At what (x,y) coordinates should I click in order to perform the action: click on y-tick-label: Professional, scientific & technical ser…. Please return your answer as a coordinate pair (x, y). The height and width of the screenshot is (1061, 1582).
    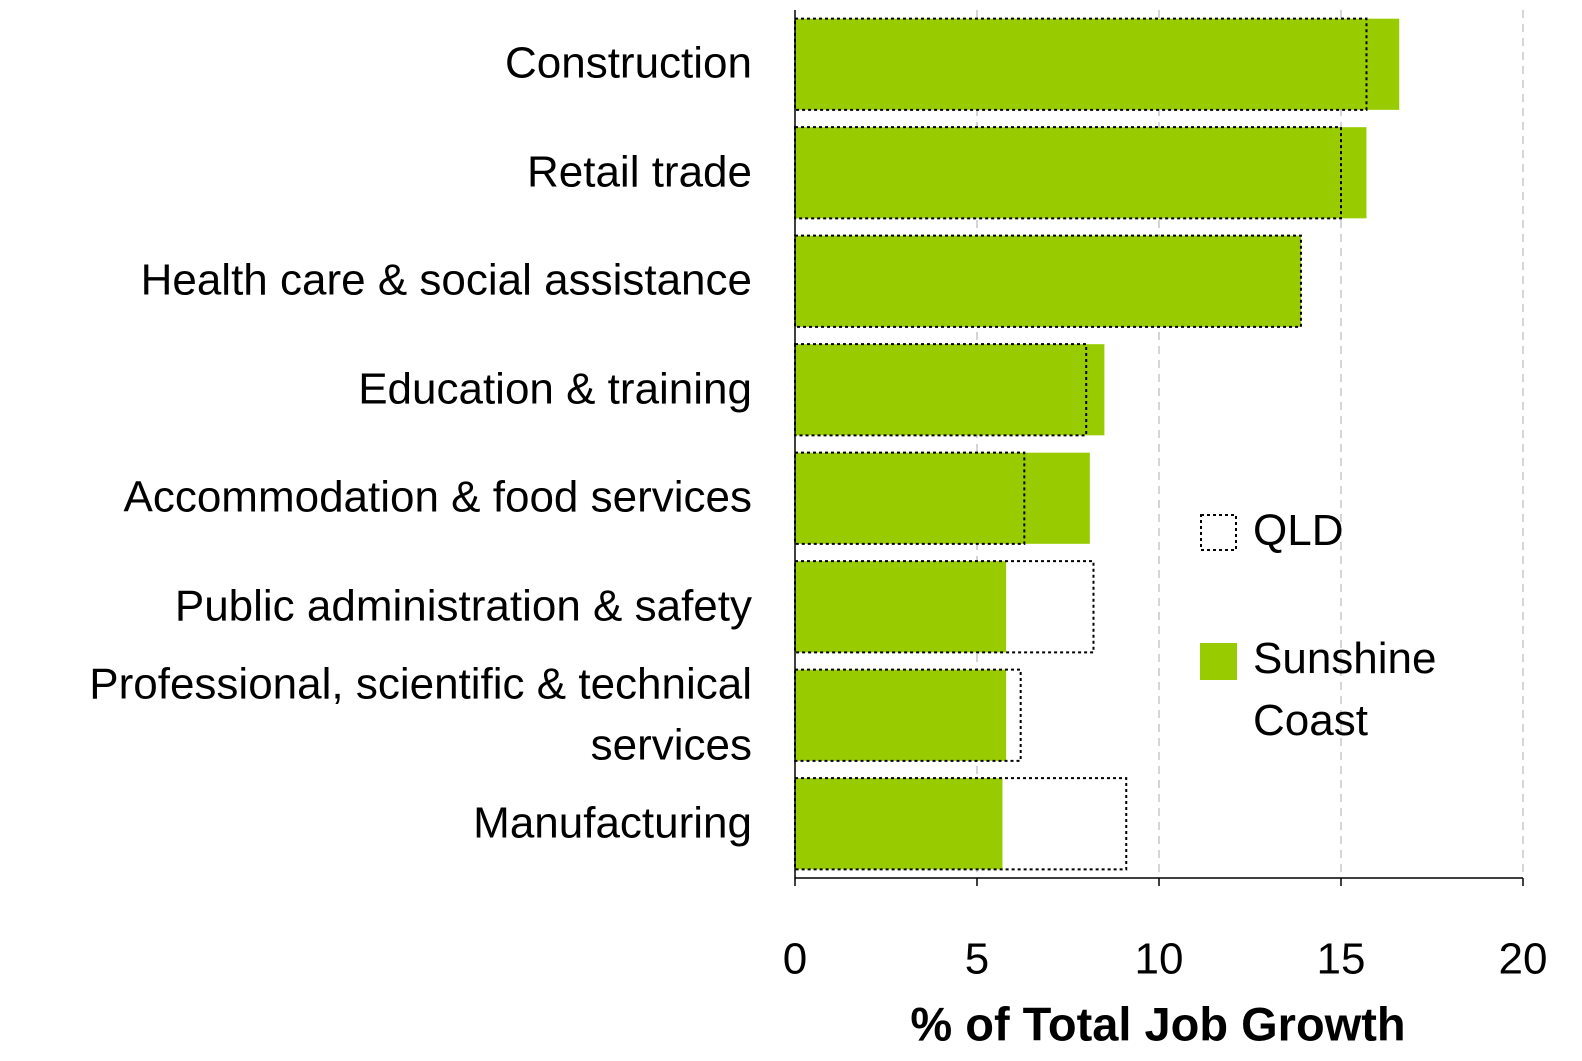
    Looking at the image, I should click on (420, 714).